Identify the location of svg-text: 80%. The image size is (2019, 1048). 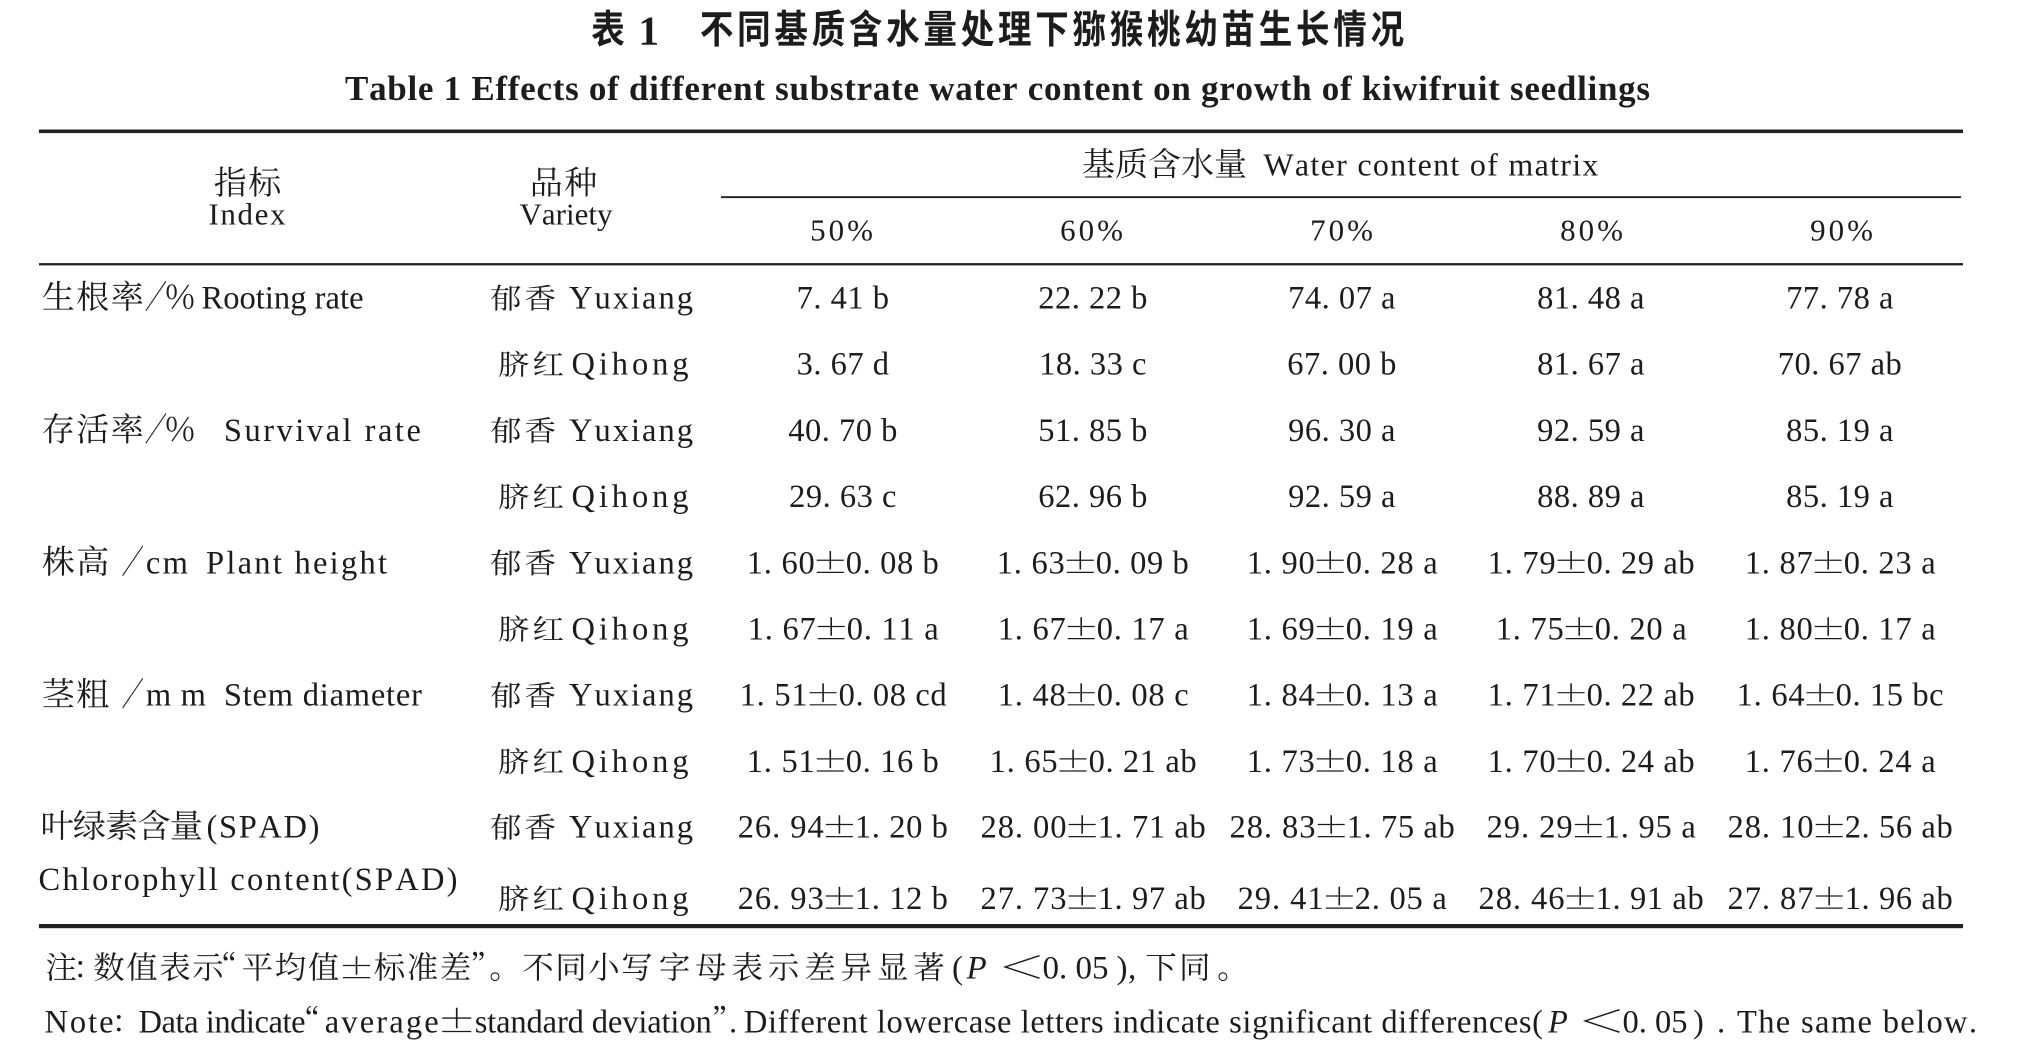
(1593, 230).